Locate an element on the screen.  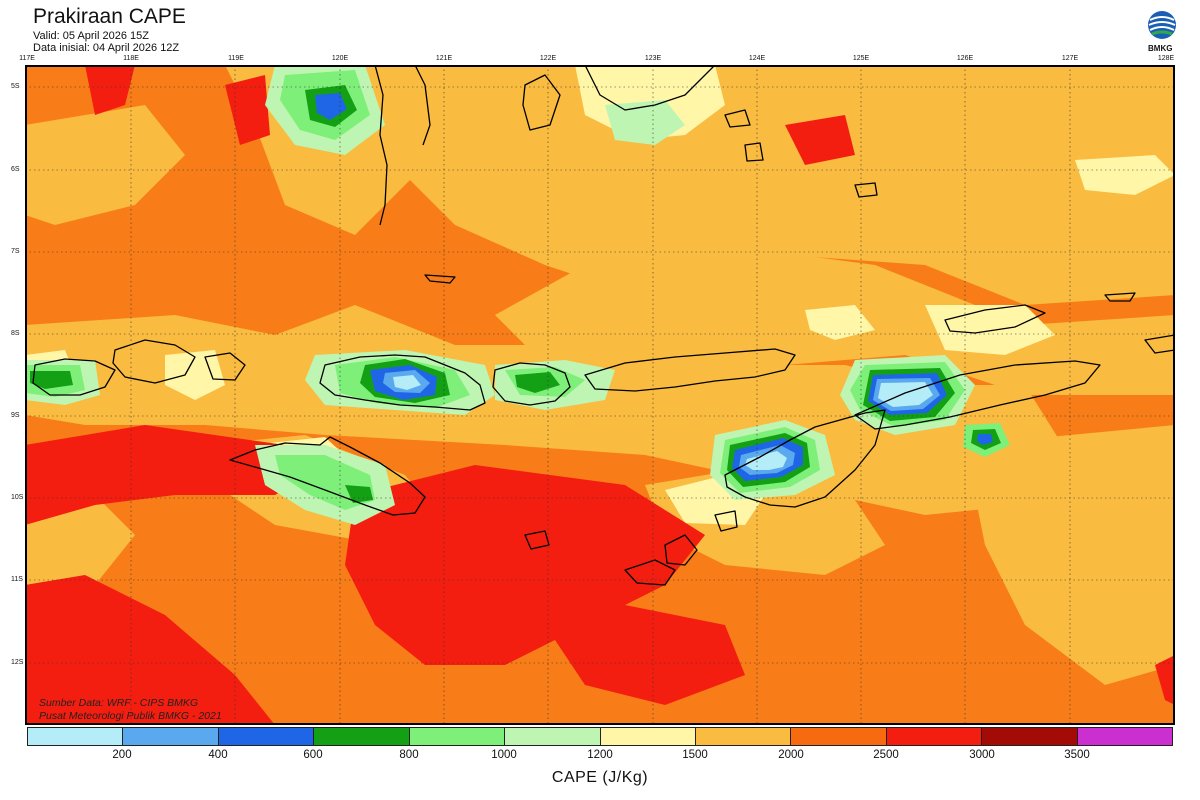
lon-label-125e: 125E is located at coordinates (861, 58).